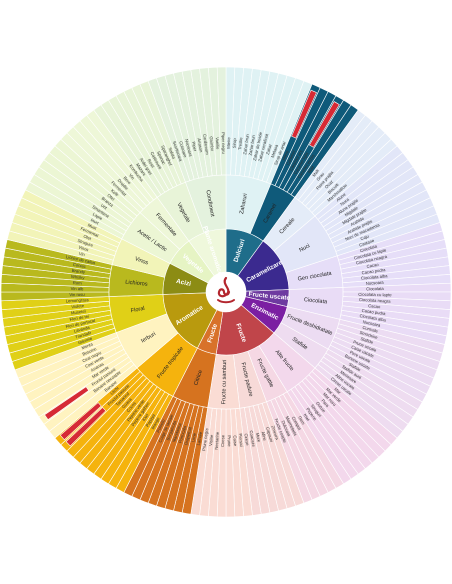  What do you see at coordinates (275, 433) in the screenshot?
I see `outer-label: Zmeura` at bounding box center [275, 433].